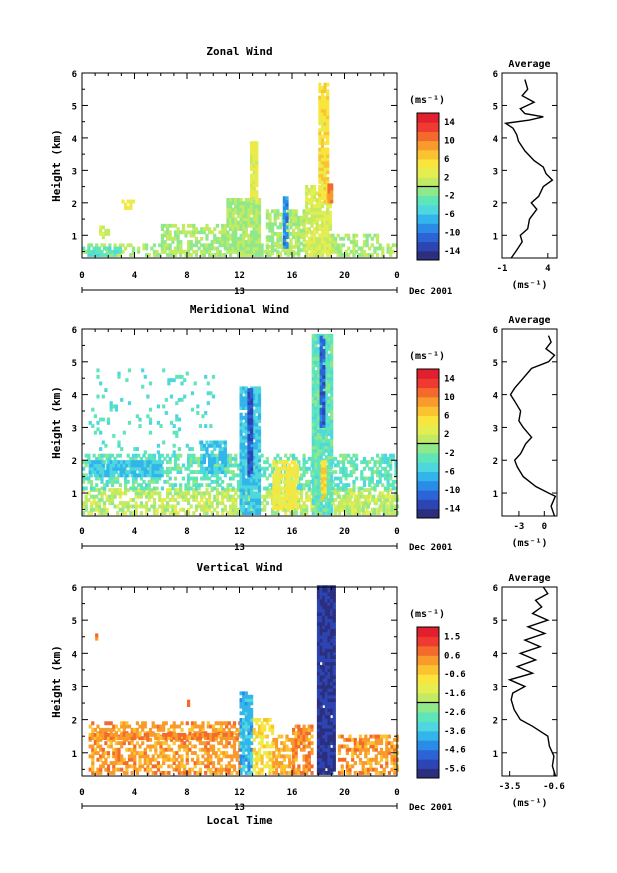 The image size is (617, 873). I want to click on x-tick-label: 0, so click(81, 276).